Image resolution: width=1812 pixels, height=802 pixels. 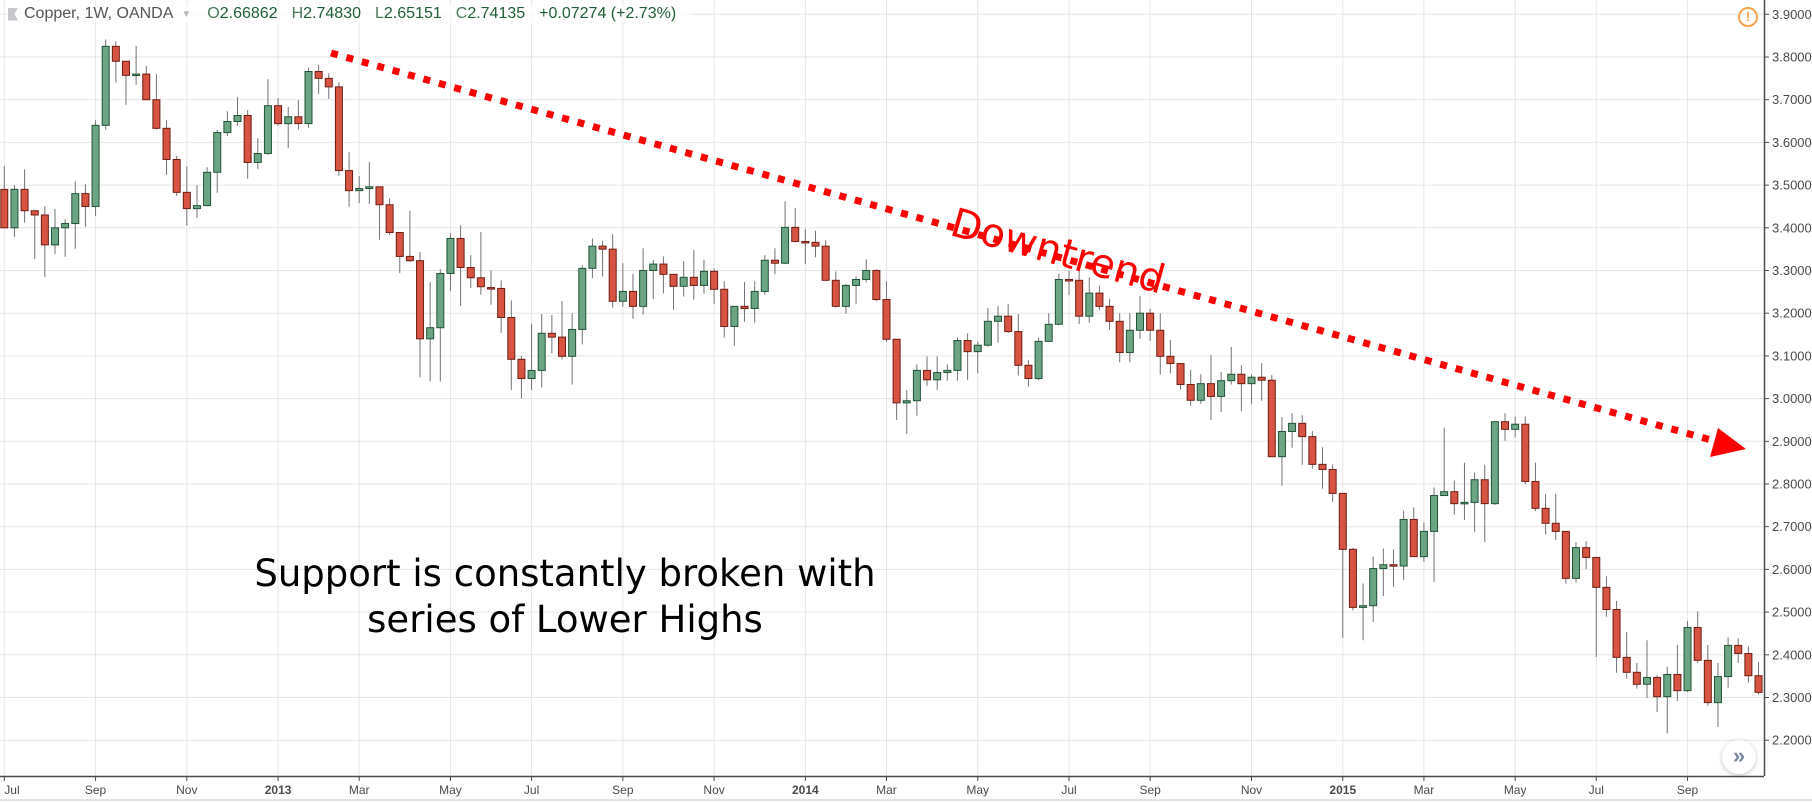 I want to click on y-tick-label: 2.20000, so click(x=1792, y=740).